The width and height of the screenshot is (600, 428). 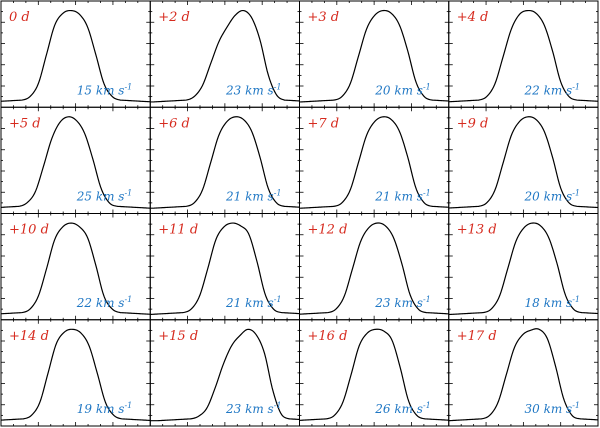 I want to click on velocity-label: 25 km s-1, so click(x=104, y=196).